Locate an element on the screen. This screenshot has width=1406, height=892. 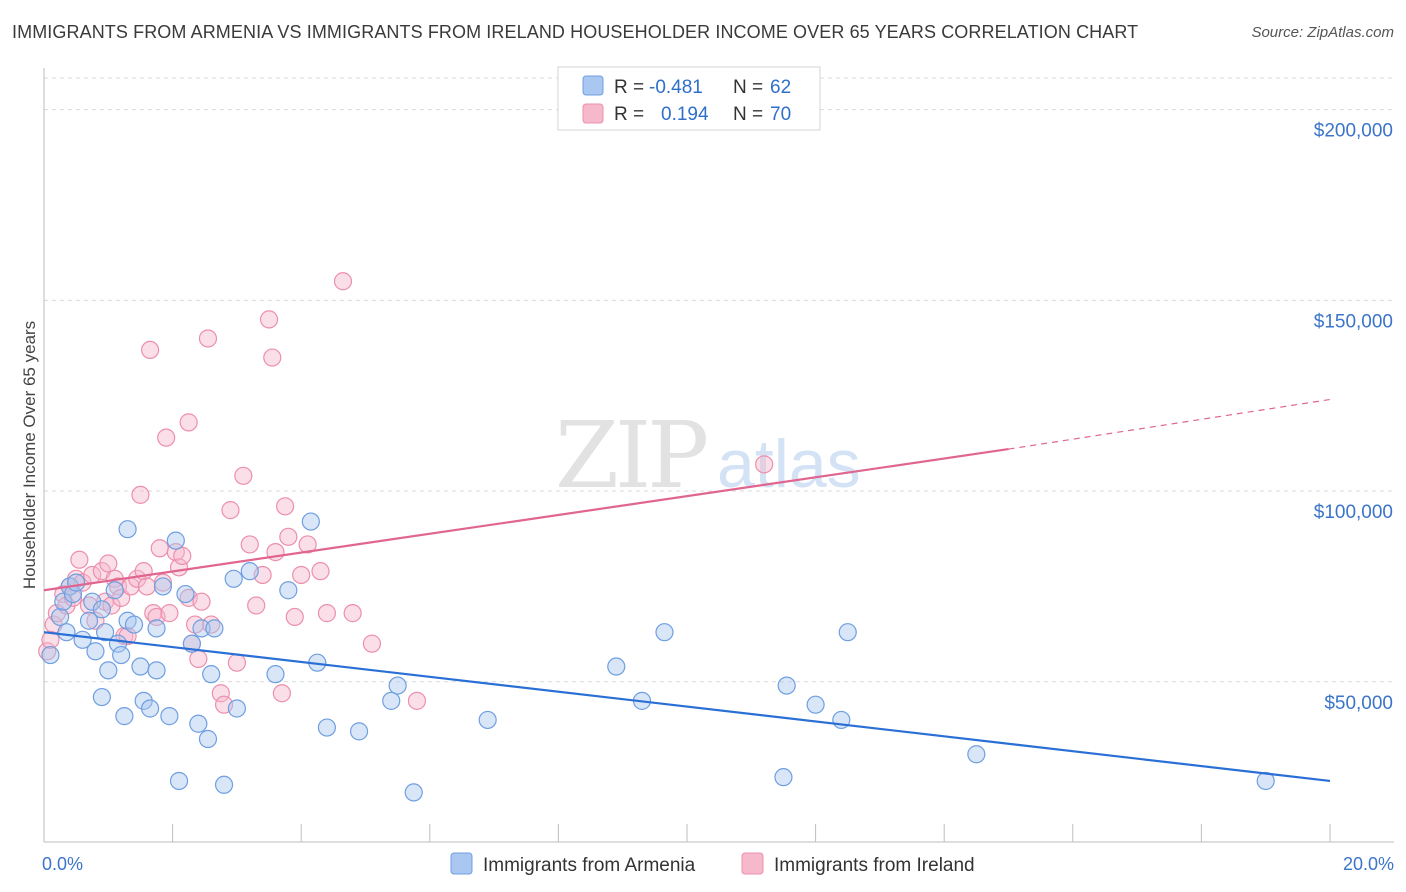
legend-box: R = -0.481 N = 62 R = 0.194 N = 70 is located at coordinates (689, 98).